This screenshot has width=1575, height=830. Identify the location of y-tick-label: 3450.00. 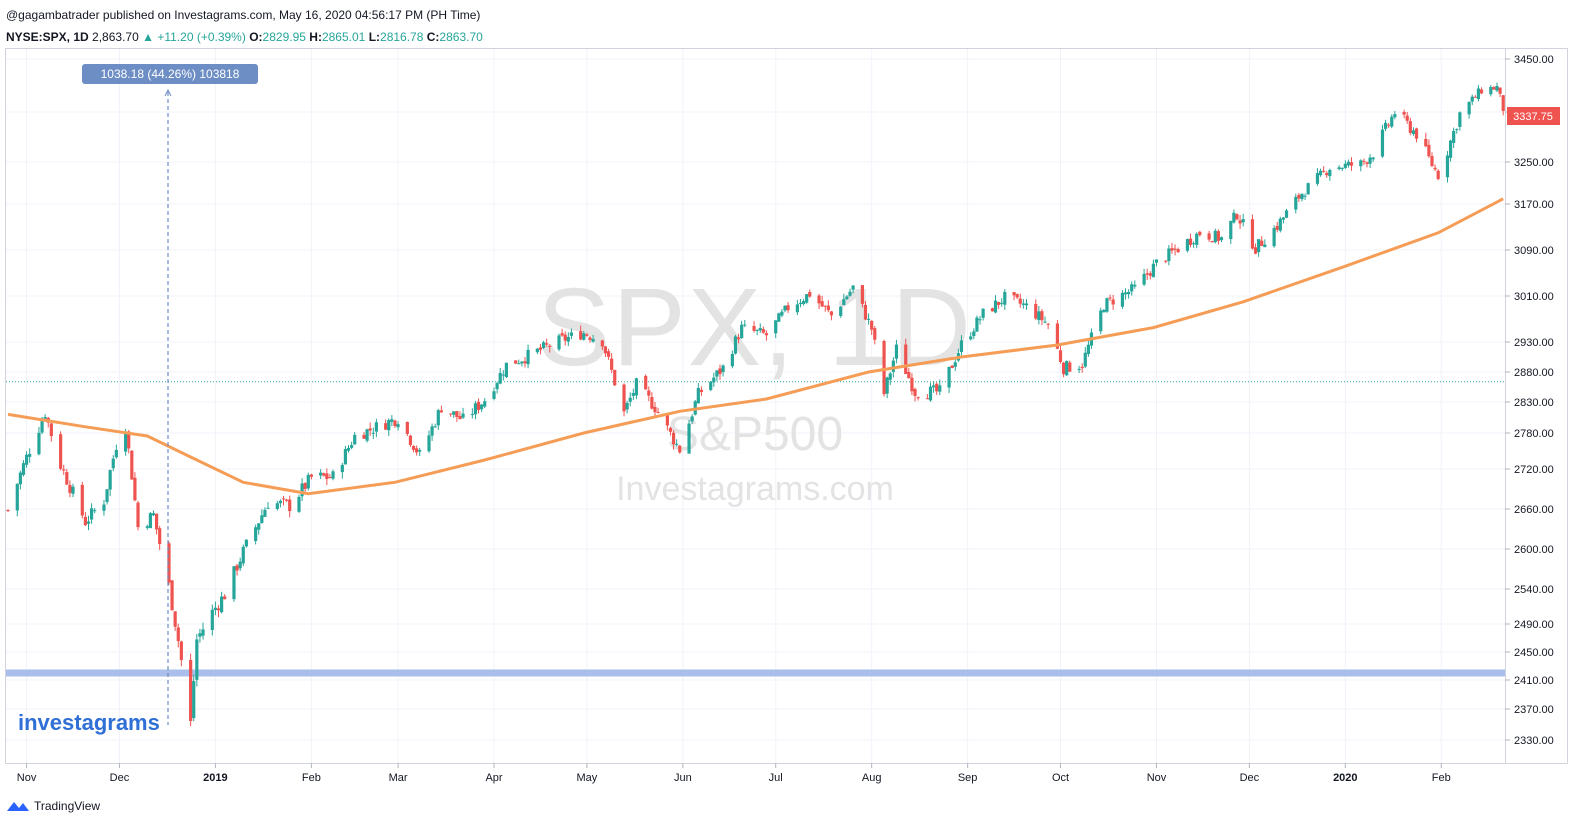
(1534, 60).